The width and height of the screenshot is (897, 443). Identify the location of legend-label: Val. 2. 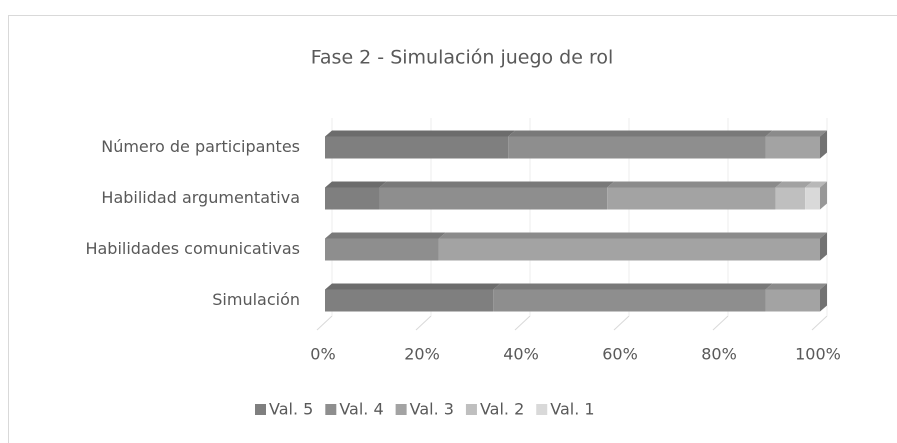
(502, 409).